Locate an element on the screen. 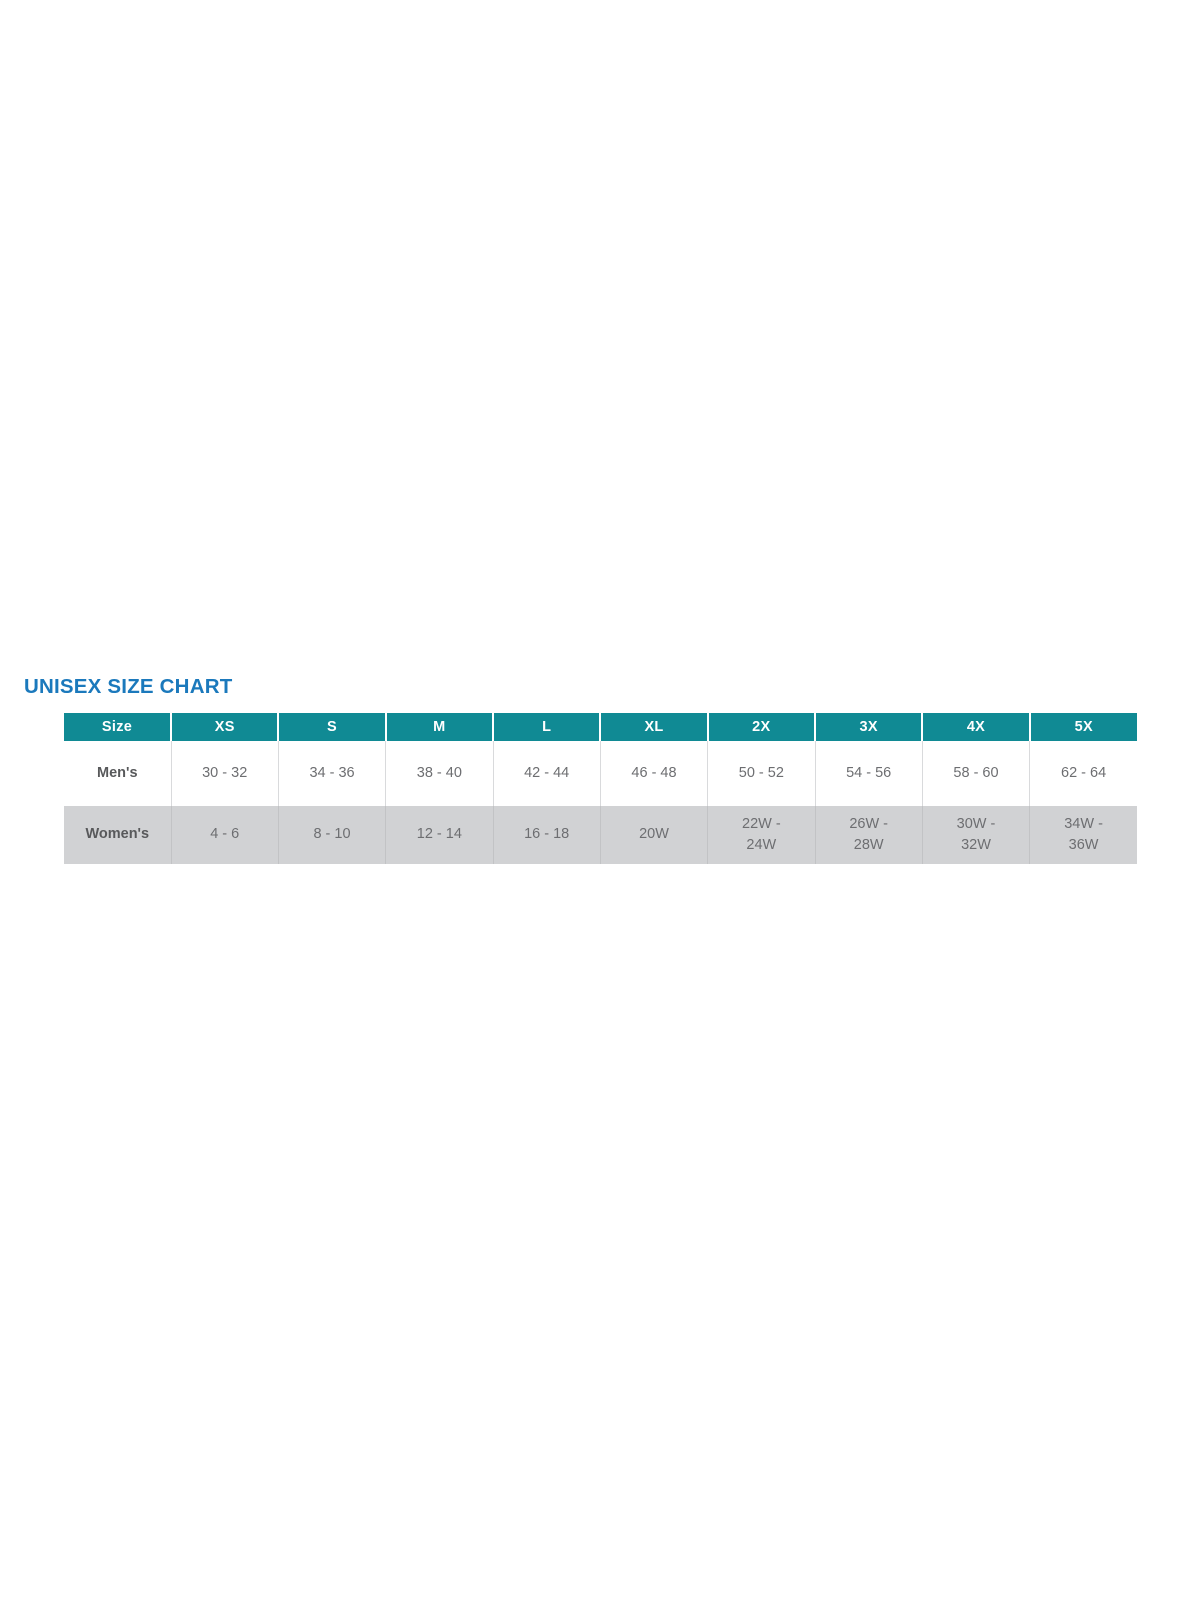 This screenshot has height=1600, width=1200. cell-mens-2x: 50 - 52 is located at coordinates (761, 773).